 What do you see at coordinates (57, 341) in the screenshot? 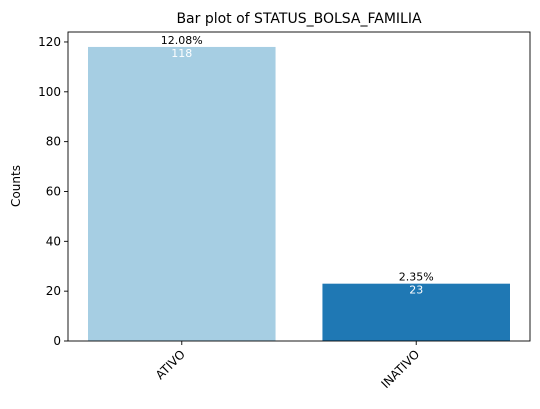
I see `y-tick-label: 0` at bounding box center [57, 341].